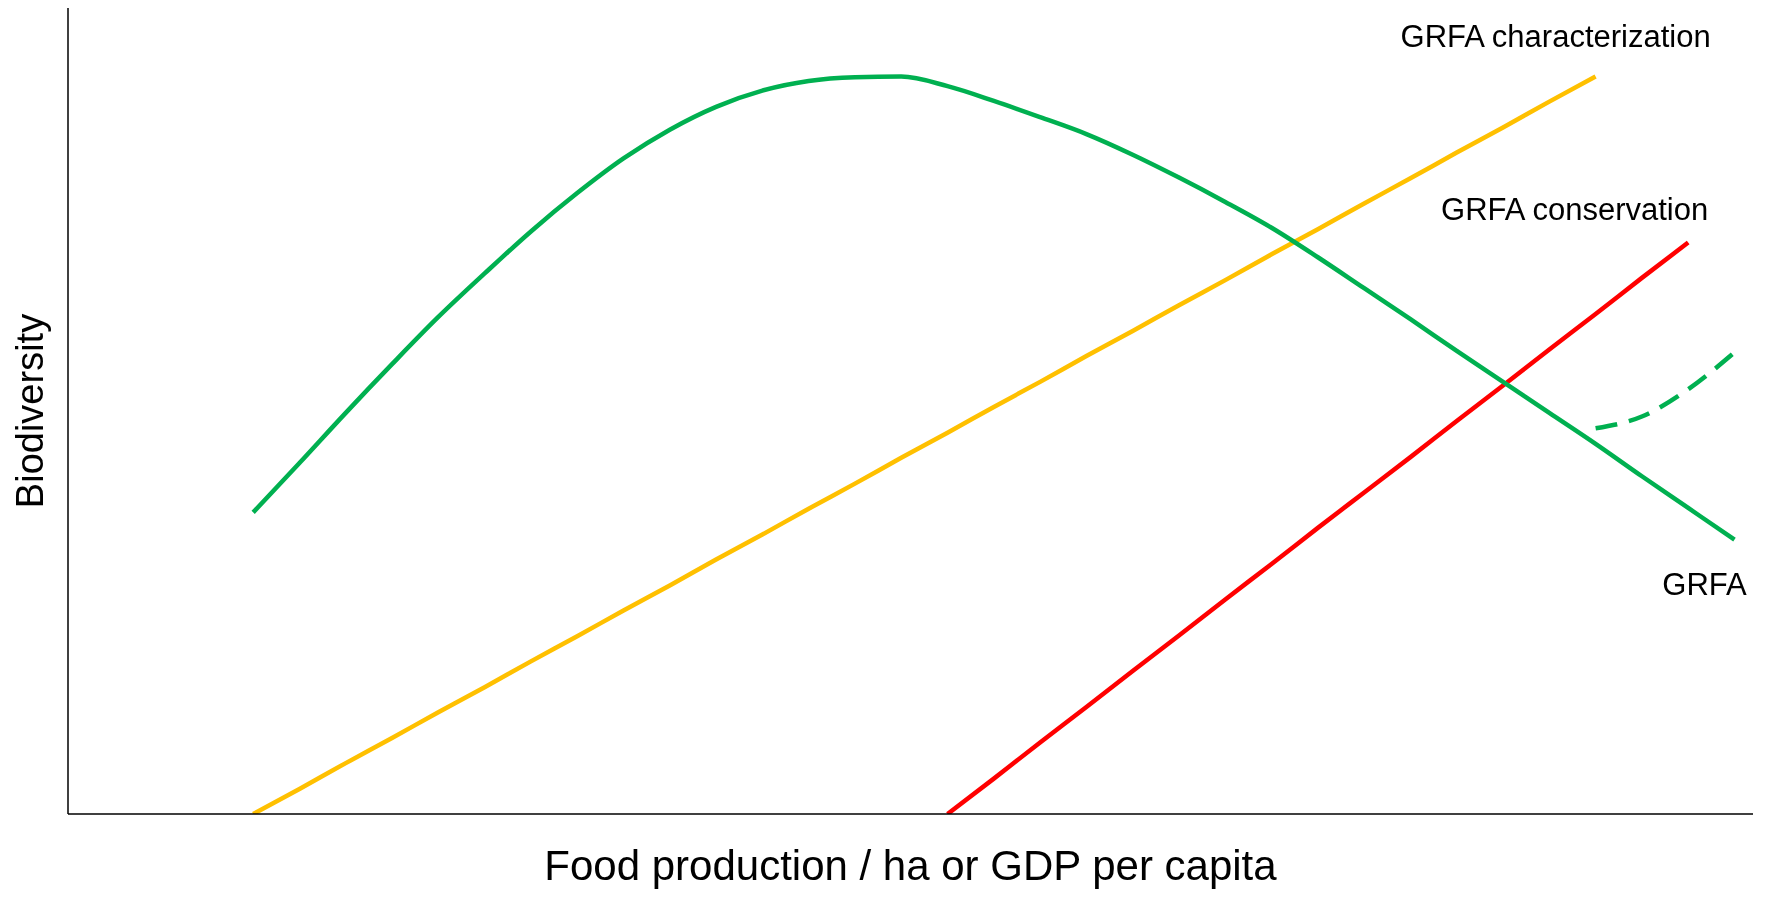 The width and height of the screenshot is (1771, 902). I want to click on y-axis-title: Biodiversity, so click(30, 411).